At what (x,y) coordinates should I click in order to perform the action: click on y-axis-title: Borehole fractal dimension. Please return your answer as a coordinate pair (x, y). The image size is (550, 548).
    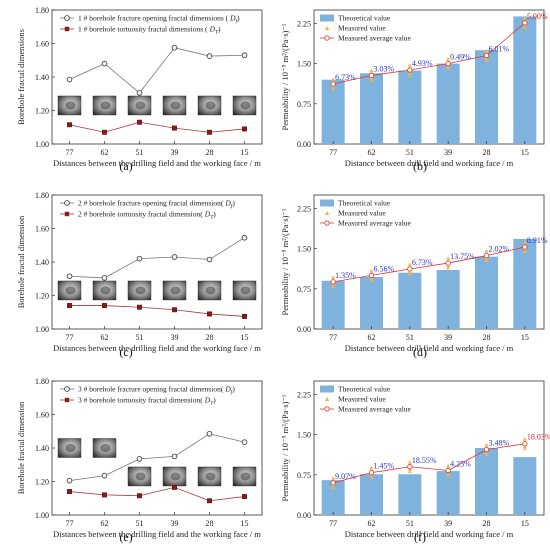
    Looking at the image, I should click on (21, 261).